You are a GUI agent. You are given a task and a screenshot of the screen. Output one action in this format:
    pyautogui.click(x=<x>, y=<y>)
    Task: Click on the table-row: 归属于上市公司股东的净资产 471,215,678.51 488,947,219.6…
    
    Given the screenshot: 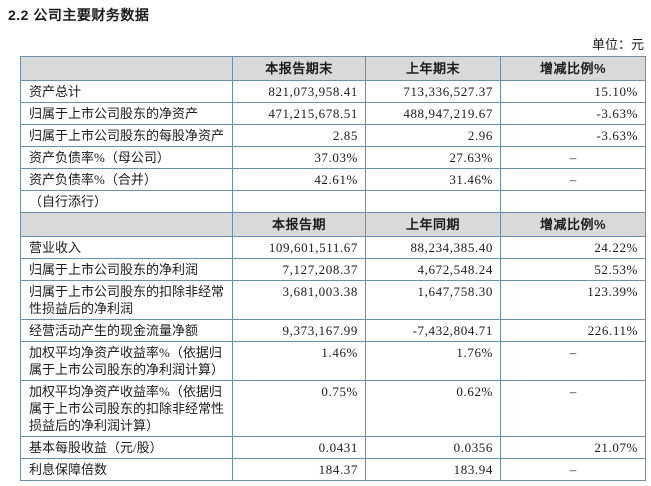 What is the action you would take?
    pyautogui.click(x=333, y=113)
    